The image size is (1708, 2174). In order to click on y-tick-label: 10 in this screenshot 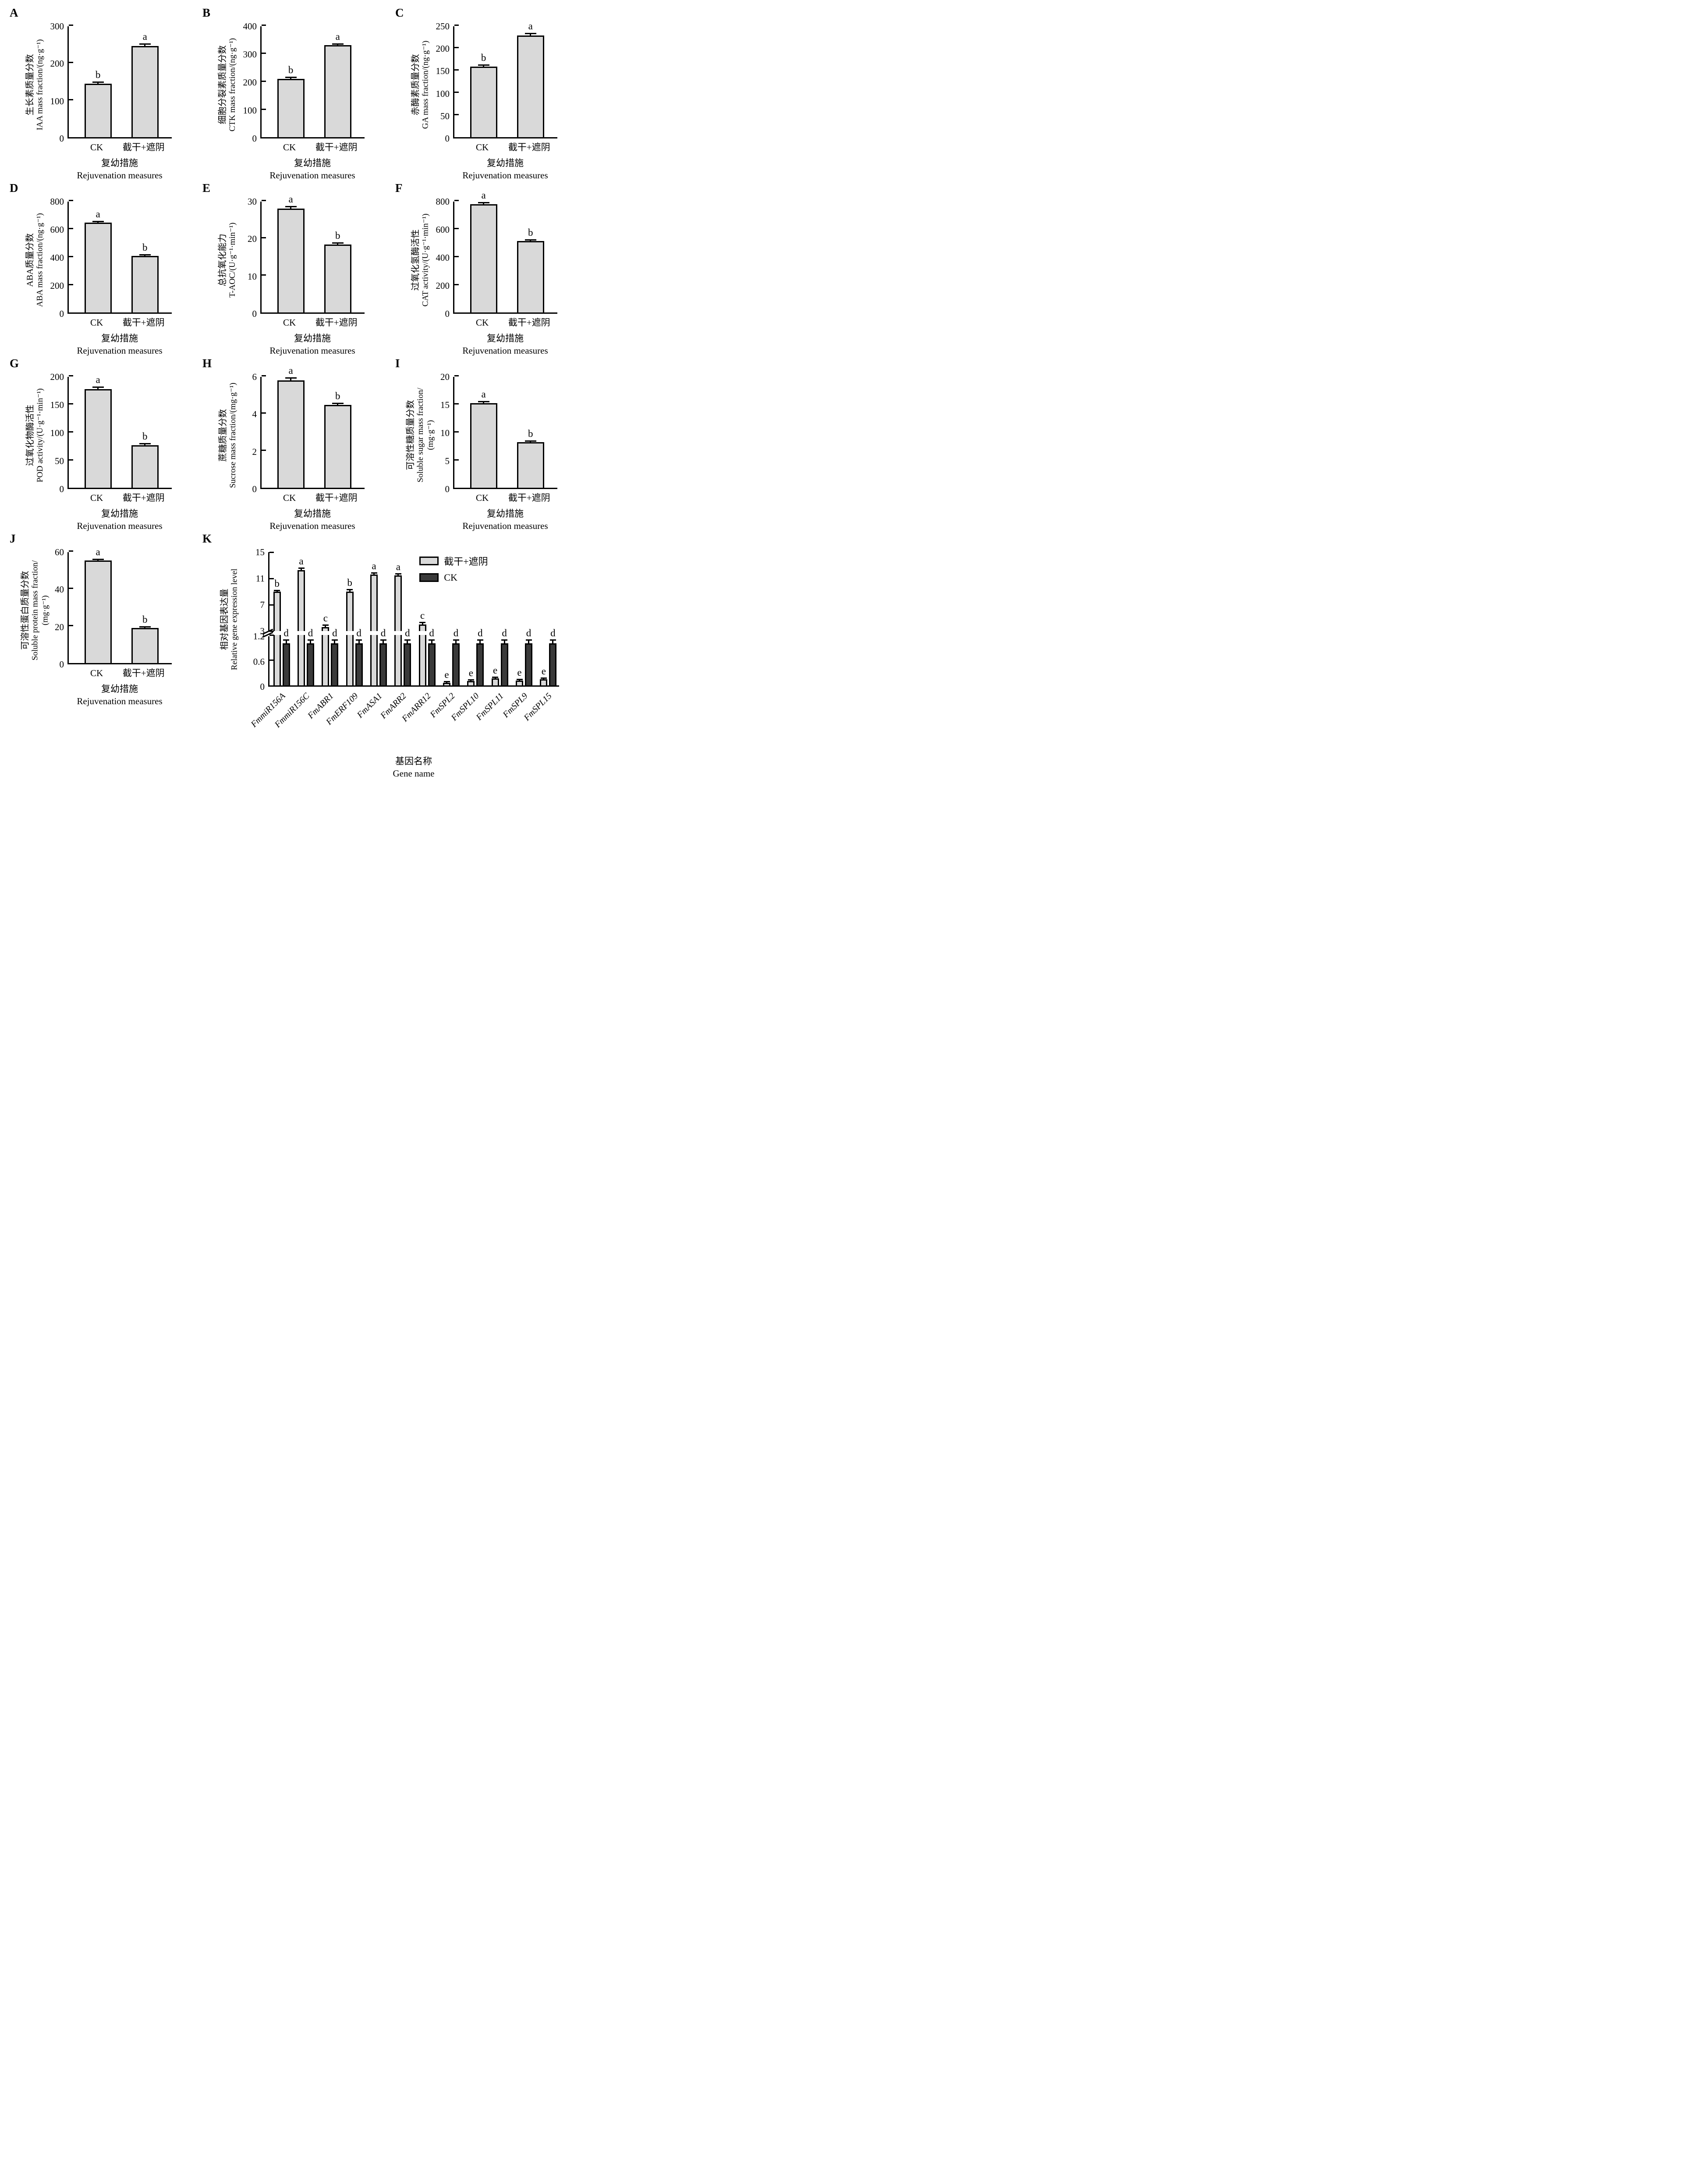, I will do `click(252, 276)`.